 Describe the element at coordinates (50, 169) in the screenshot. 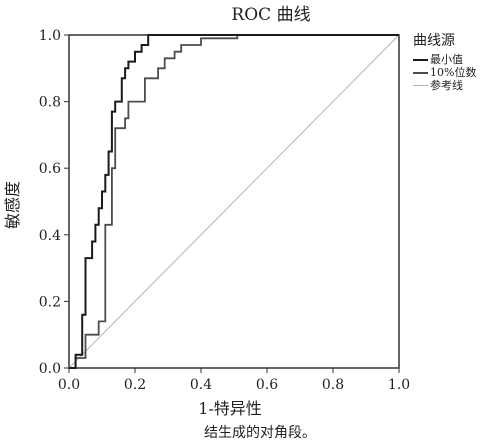

I see `y-tick-label: 0.6` at that location.